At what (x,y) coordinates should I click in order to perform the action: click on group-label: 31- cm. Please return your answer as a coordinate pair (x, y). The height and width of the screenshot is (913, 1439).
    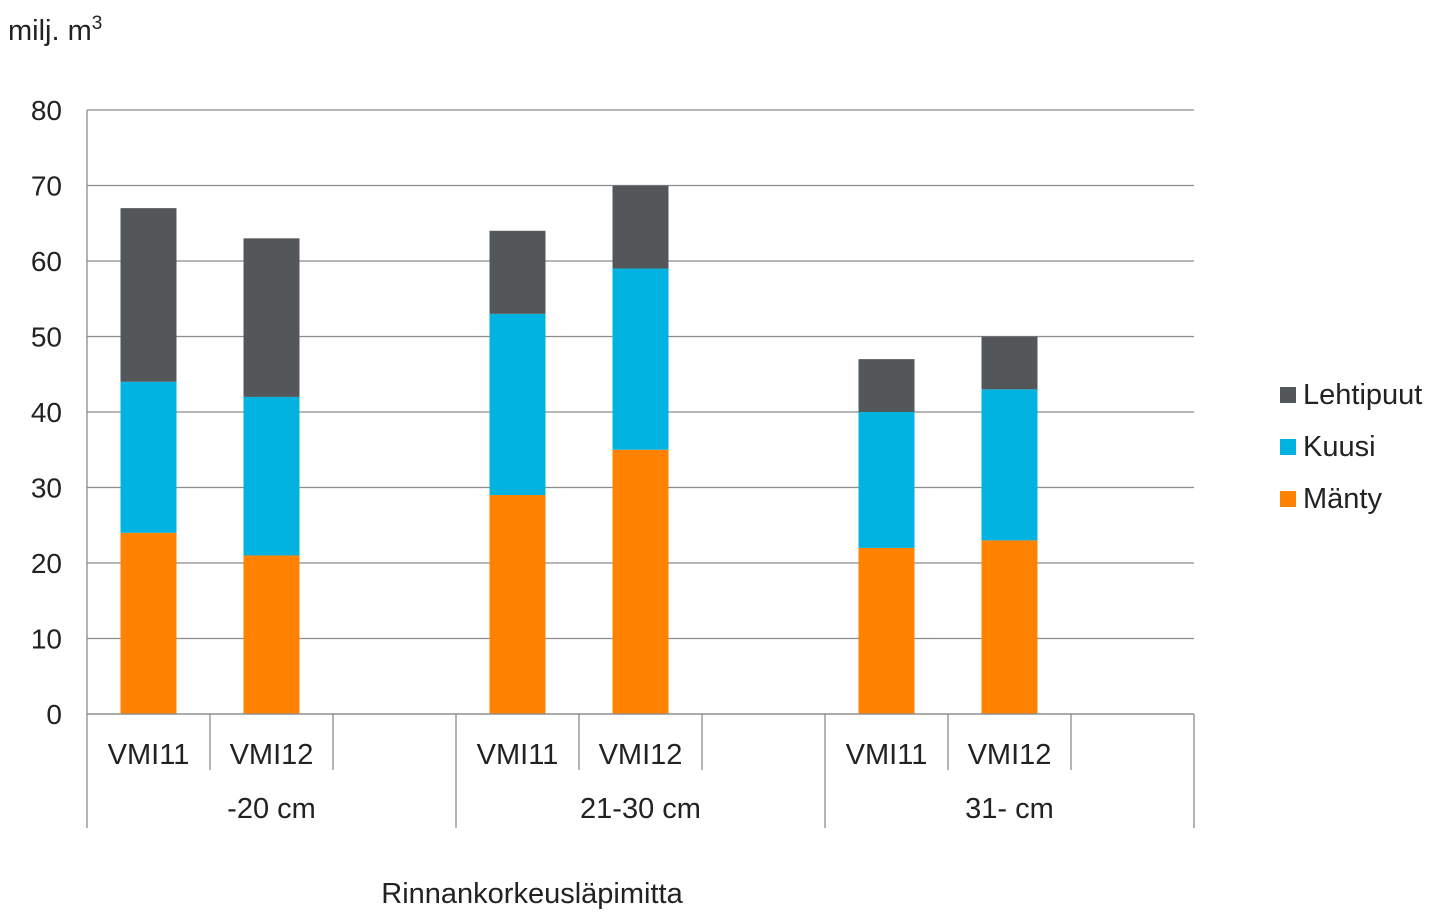
    Looking at the image, I should click on (1009, 809).